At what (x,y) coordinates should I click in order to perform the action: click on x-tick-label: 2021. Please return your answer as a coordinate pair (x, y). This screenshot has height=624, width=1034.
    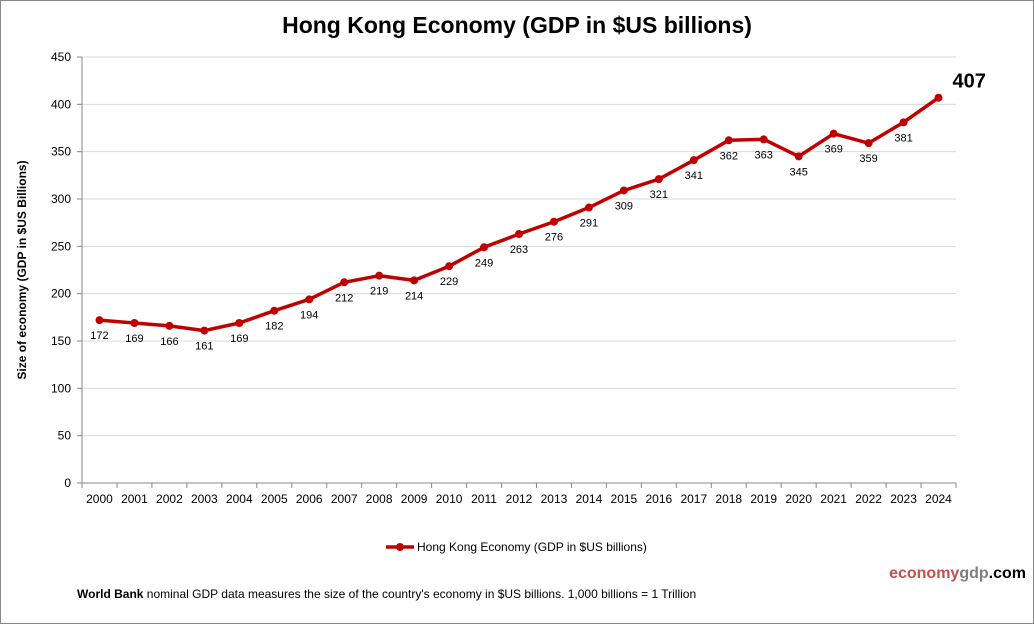
    Looking at the image, I should click on (833, 499).